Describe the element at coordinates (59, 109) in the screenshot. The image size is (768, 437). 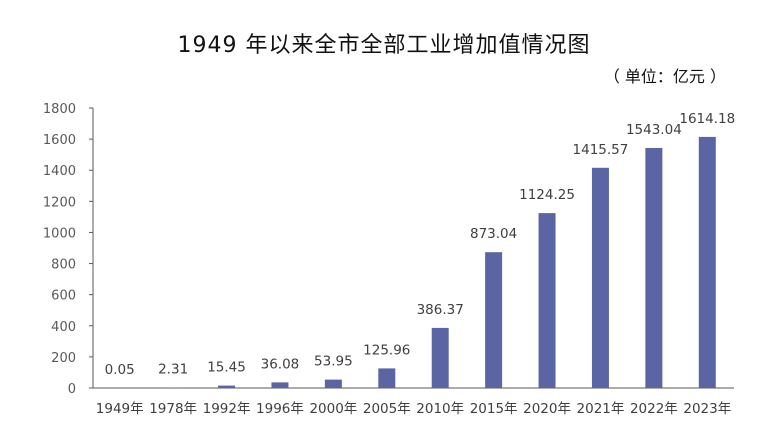
I see `y-tick-label: 1800` at that location.